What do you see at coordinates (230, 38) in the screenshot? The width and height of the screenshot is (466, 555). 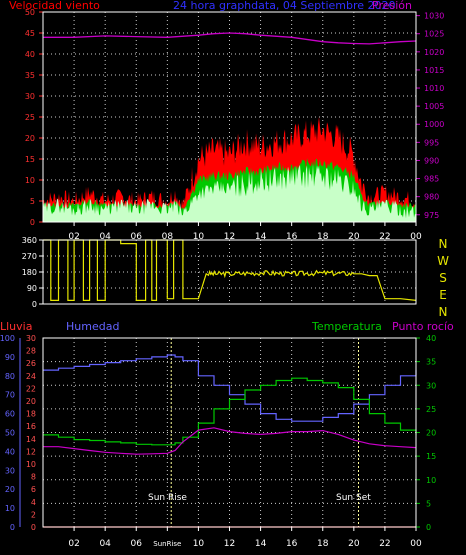 I see `pressure-line` at bounding box center [230, 38].